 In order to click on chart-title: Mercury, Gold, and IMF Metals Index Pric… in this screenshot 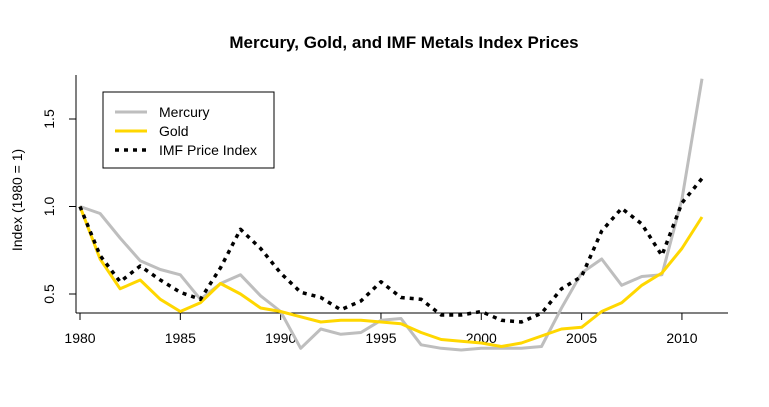, I will do `click(403, 42)`.